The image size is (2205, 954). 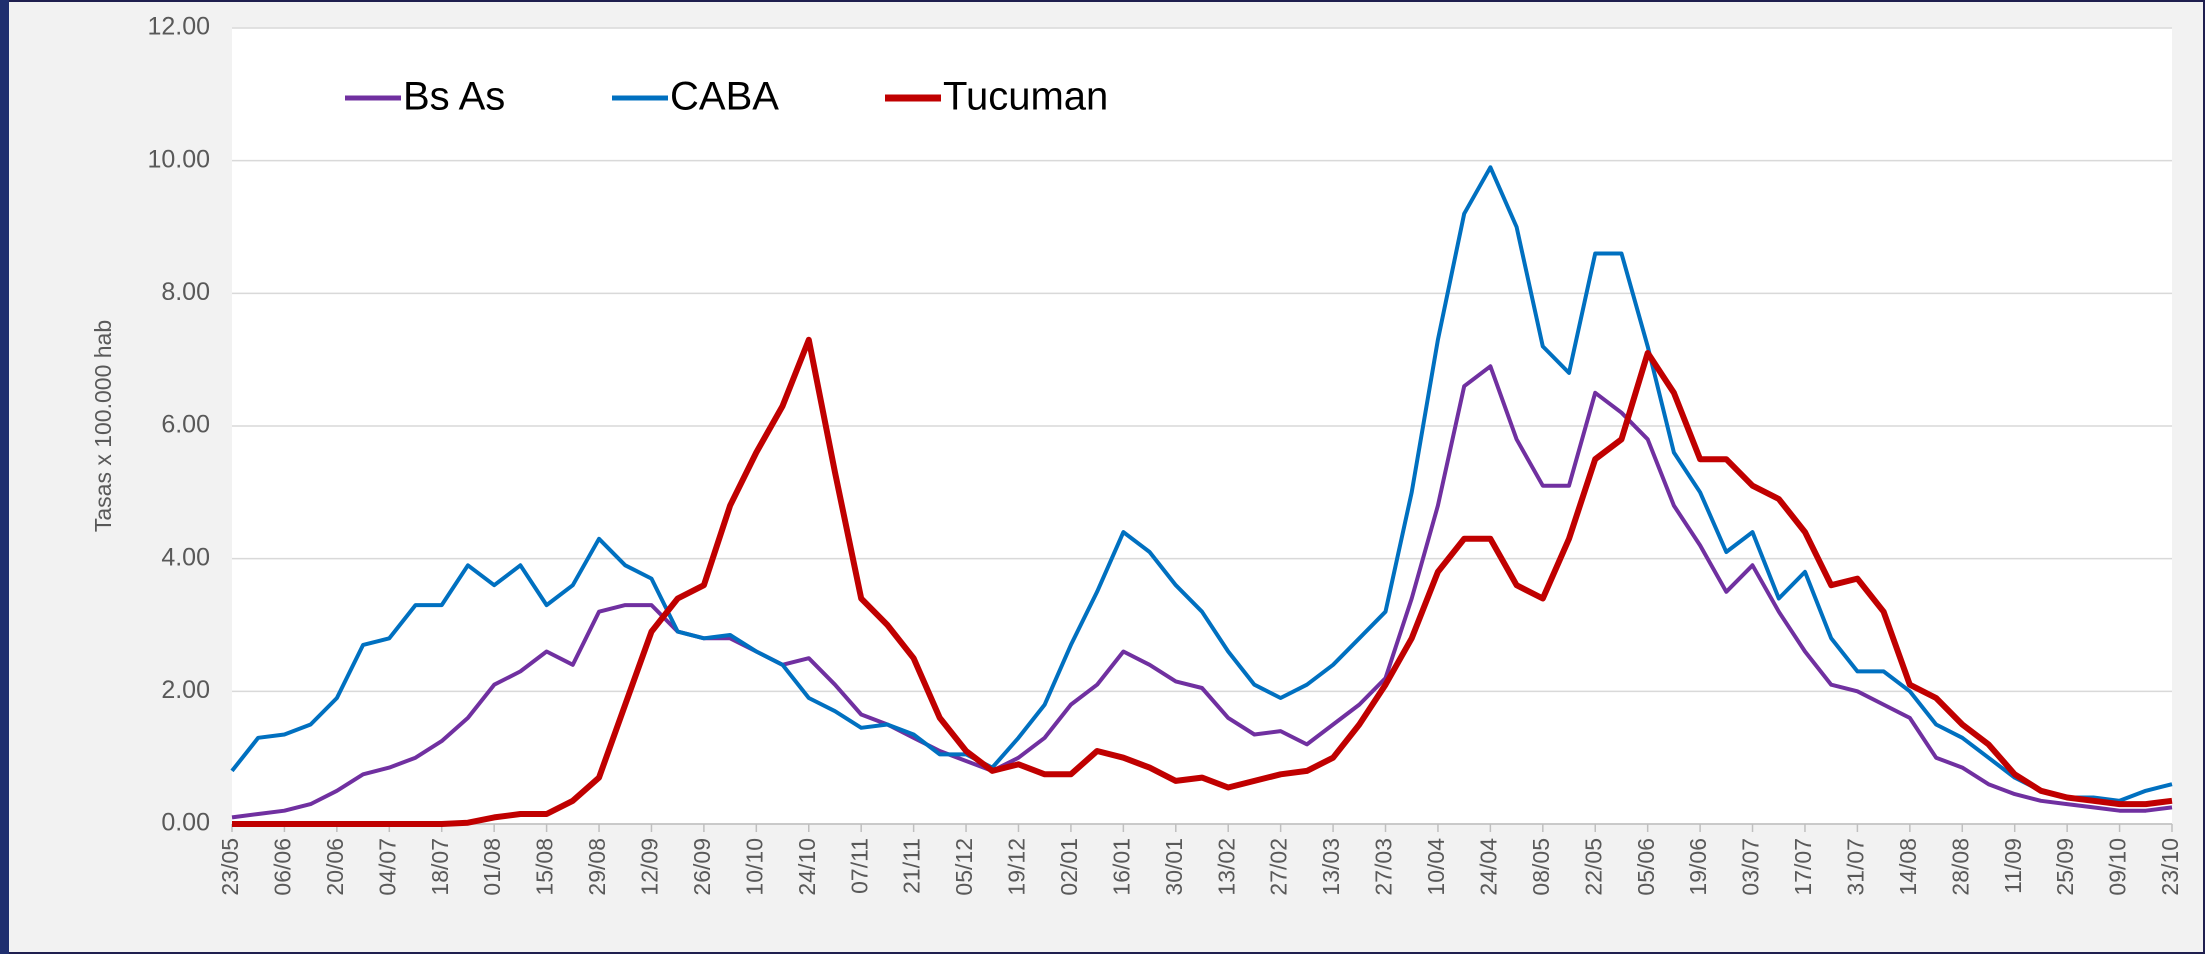 I want to click on x-tick-label: 15/08, so click(x=545, y=867).